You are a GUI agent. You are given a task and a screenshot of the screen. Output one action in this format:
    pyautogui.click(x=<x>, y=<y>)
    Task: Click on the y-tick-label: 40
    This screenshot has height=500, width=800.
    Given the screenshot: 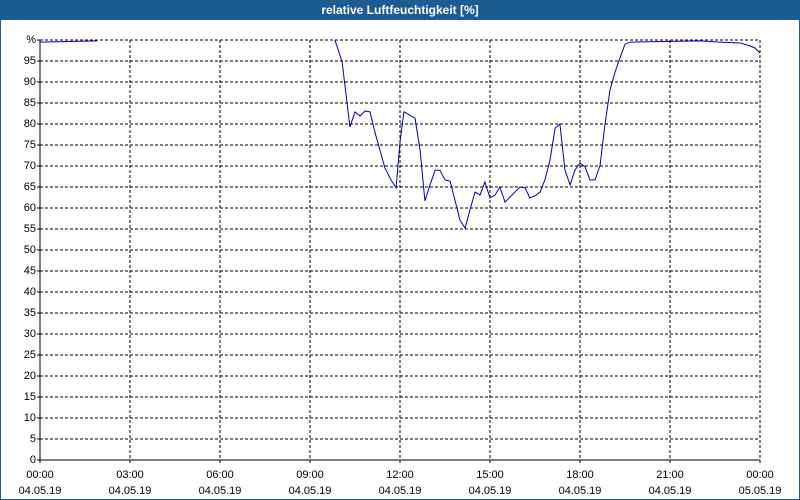 What is the action you would take?
    pyautogui.click(x=30, y=292)
    